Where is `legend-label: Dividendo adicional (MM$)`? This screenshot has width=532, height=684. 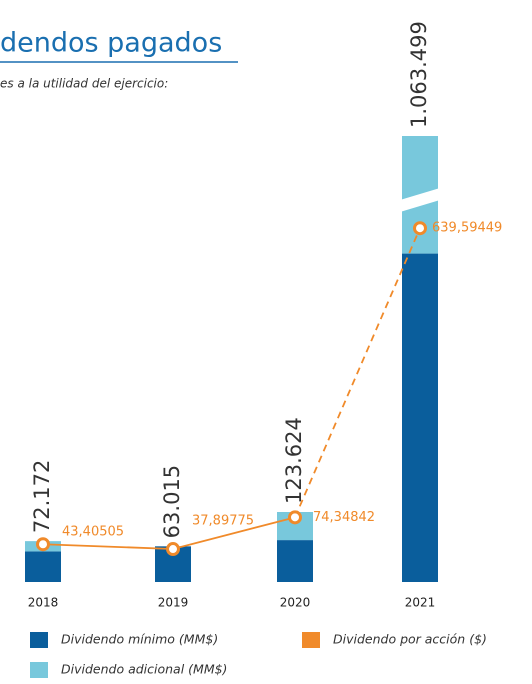 legend-label: Dividendo adicional (MM$) is located at coordinates (144, 669).